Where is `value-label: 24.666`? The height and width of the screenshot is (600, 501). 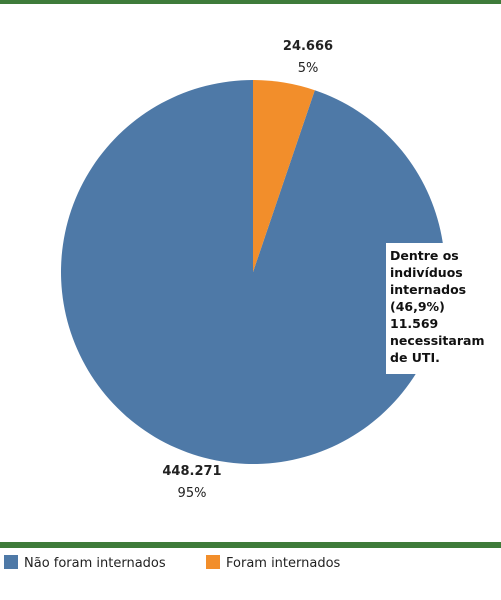 value-label: 24.666 is located at coordinates (308, 46).